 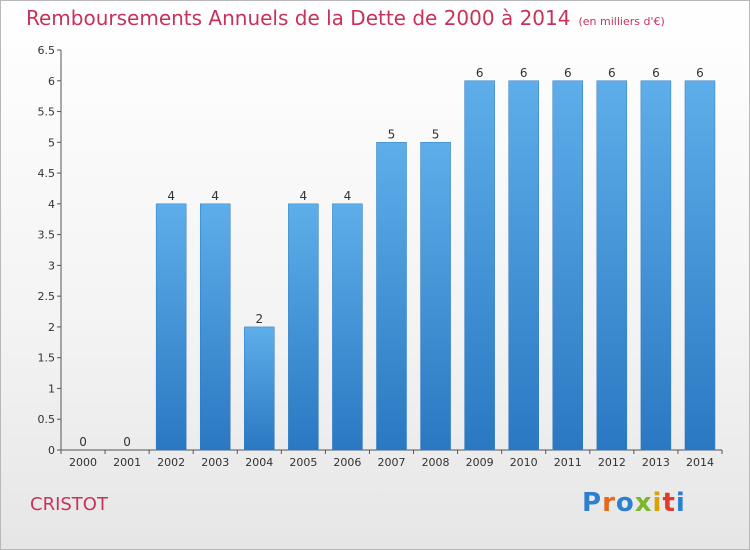 What do you see at coordinates (348, 196) in the screenshot?
I see `data-label-2006: 4` at bounding box center [348, 196].